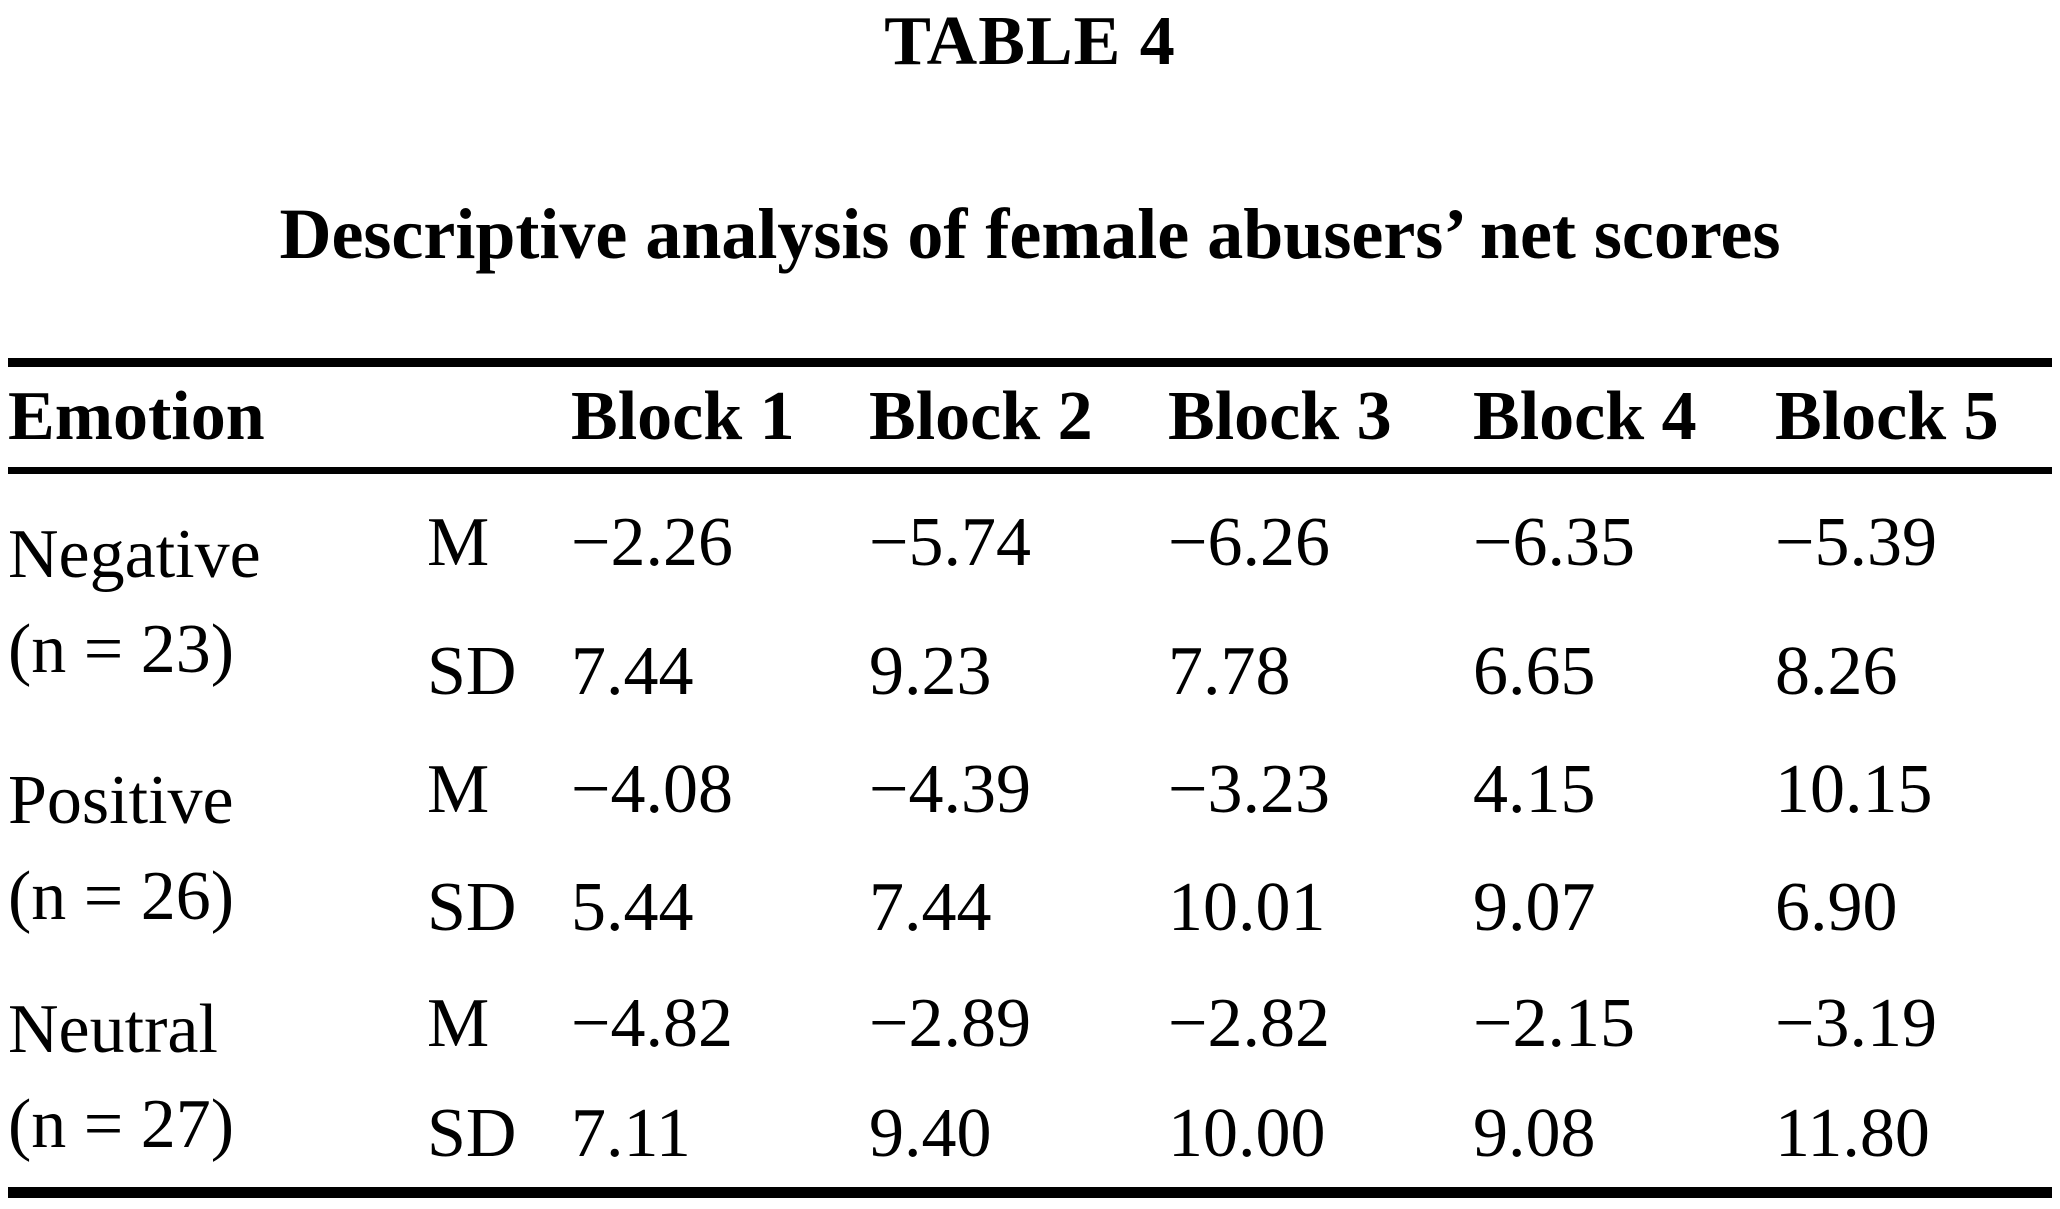 The width and height of the screenshot is (2060, 1209). Describe the element at coordinates (1836, 907) in the screenshot. I see `cell-value: 6.90` at that location.